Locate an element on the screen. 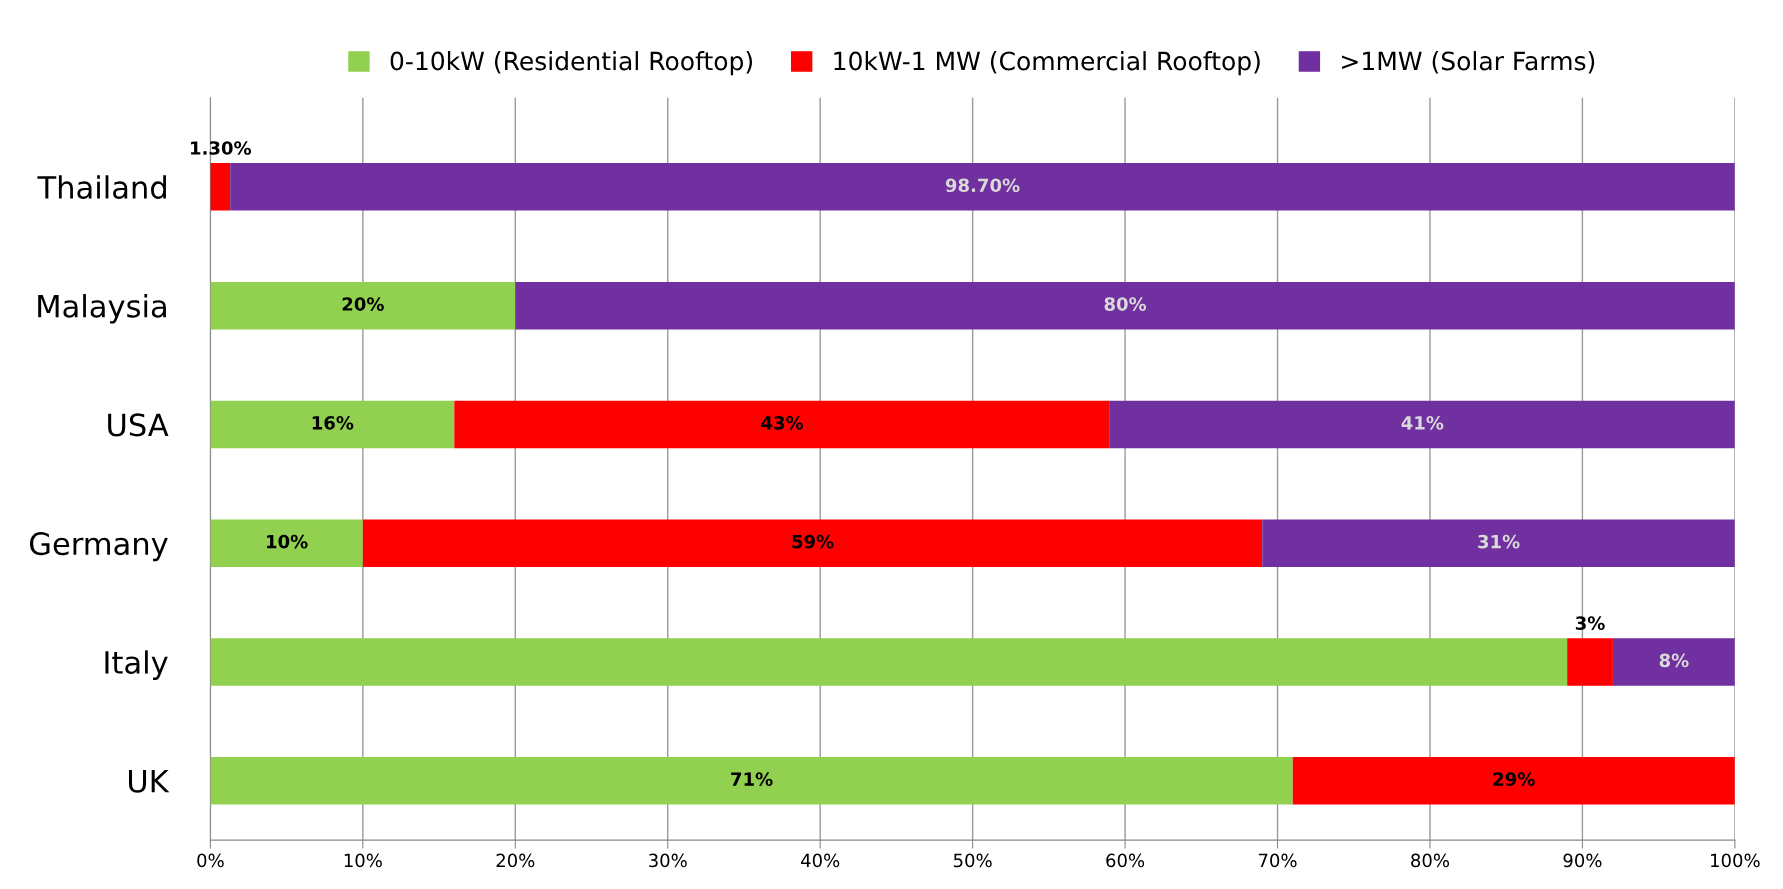  data-label: 31% is located at coordinates (1499, 541).